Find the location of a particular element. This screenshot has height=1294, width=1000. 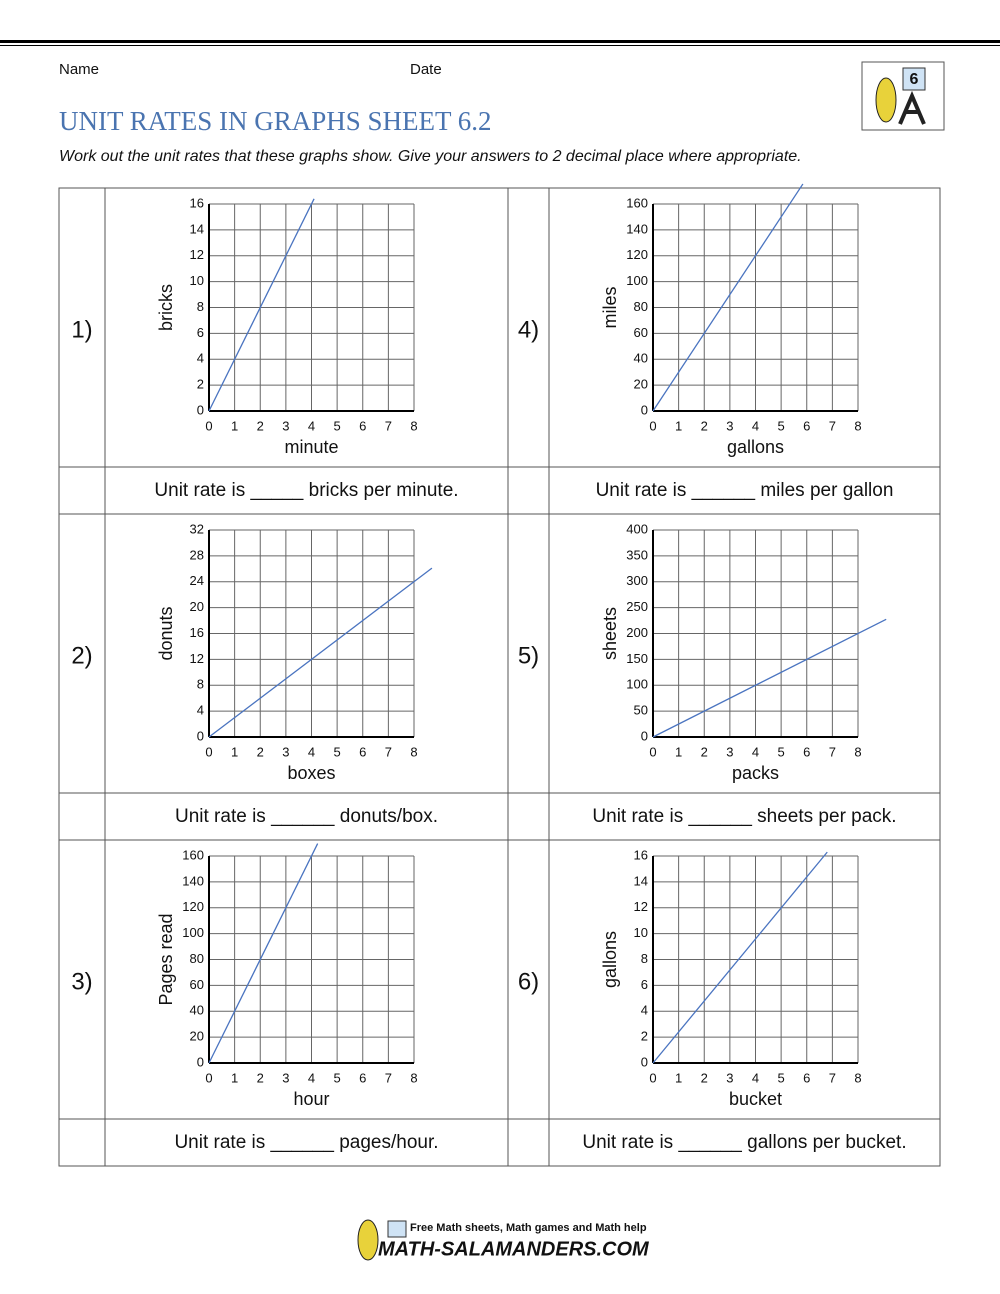

x-tick-label: 1 is located at coordinates (234, 751).